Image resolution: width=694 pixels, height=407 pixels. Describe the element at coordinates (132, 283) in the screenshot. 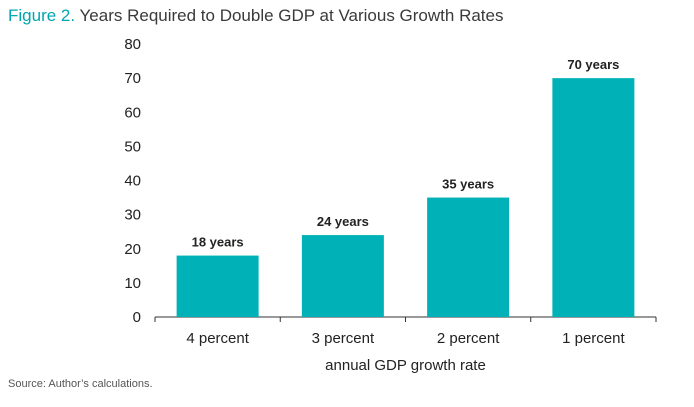

I see `y-tick-label: 10` at that location.